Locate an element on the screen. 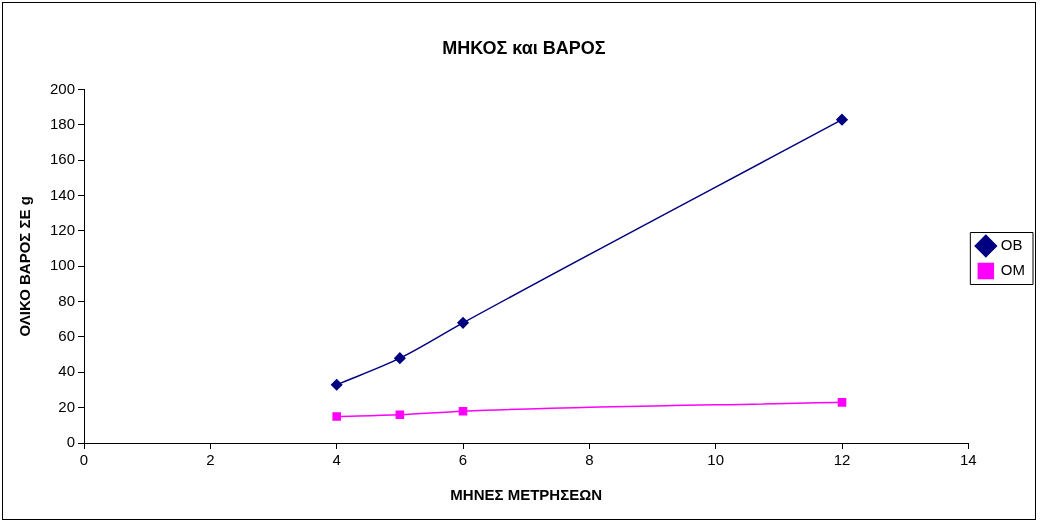 This screenshot has height=524, width=1040. y-tick-label: 200 is located at coordinates (63, 88).